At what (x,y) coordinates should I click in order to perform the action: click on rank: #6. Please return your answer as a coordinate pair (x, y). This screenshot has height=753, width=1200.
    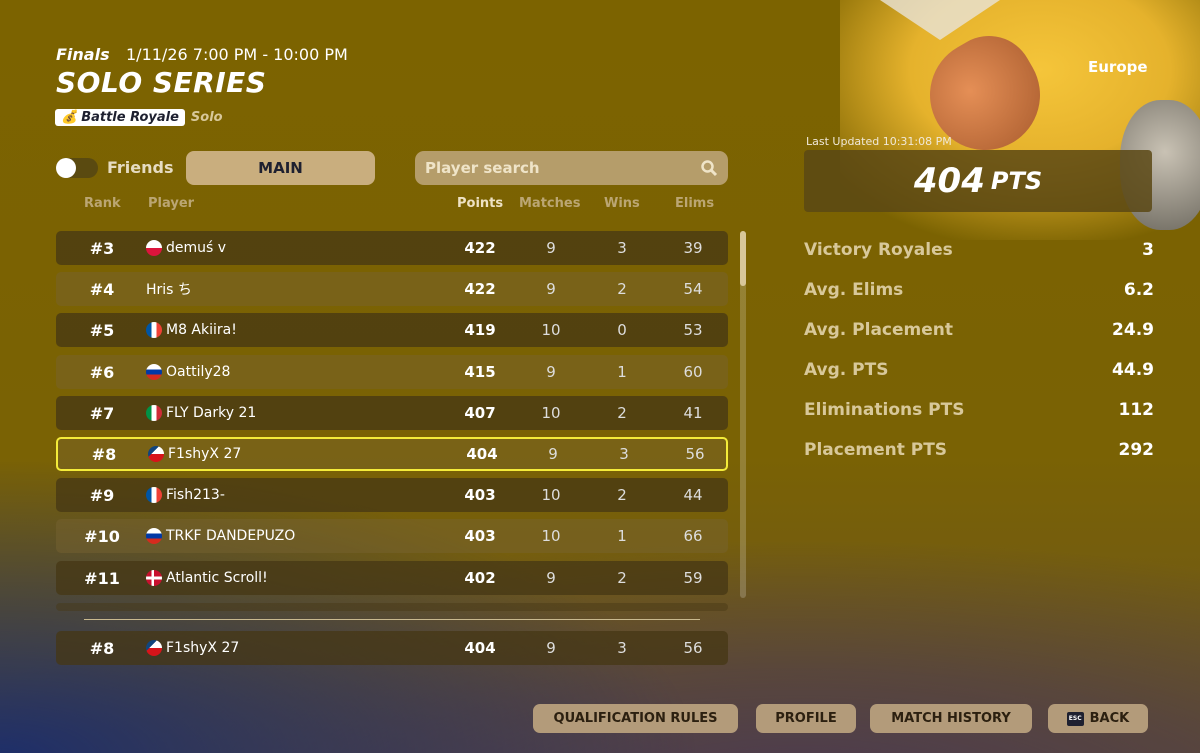
    Looking at the image, I should click on (102, 372).